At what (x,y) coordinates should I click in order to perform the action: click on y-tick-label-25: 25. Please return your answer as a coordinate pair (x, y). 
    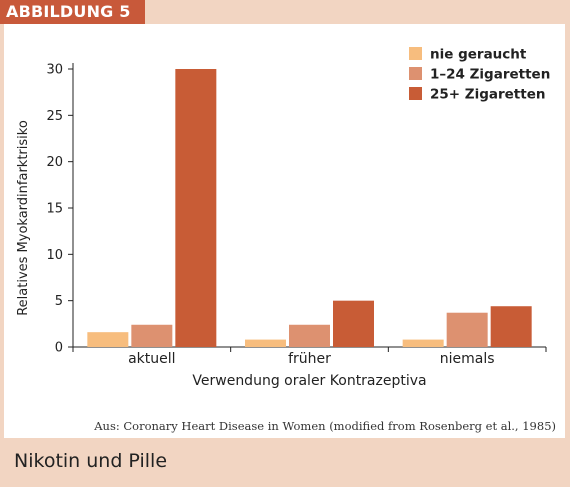
    Looking at the image, I should click on (54, 116).